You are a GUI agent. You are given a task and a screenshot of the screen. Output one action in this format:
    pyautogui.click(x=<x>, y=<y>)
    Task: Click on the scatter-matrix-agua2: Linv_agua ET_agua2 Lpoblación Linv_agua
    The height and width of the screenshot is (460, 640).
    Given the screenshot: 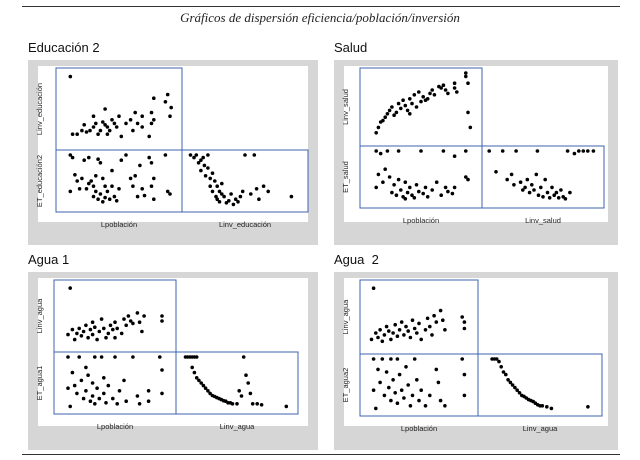 What is the action you would take?
    pyautogui.click(x=472, y=356)
    